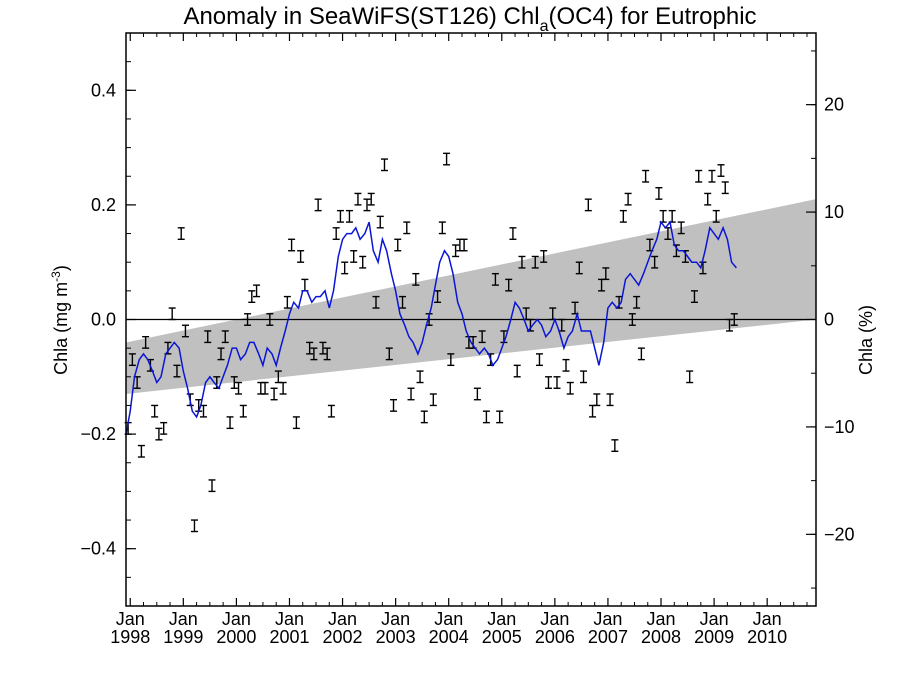 The height and width of the screenshot is (675, 900). What do you see at coordinates (56, 276) in the screenshot?
I see `y-axis-left-label-sup: -3` at bounding box center [56, 276].